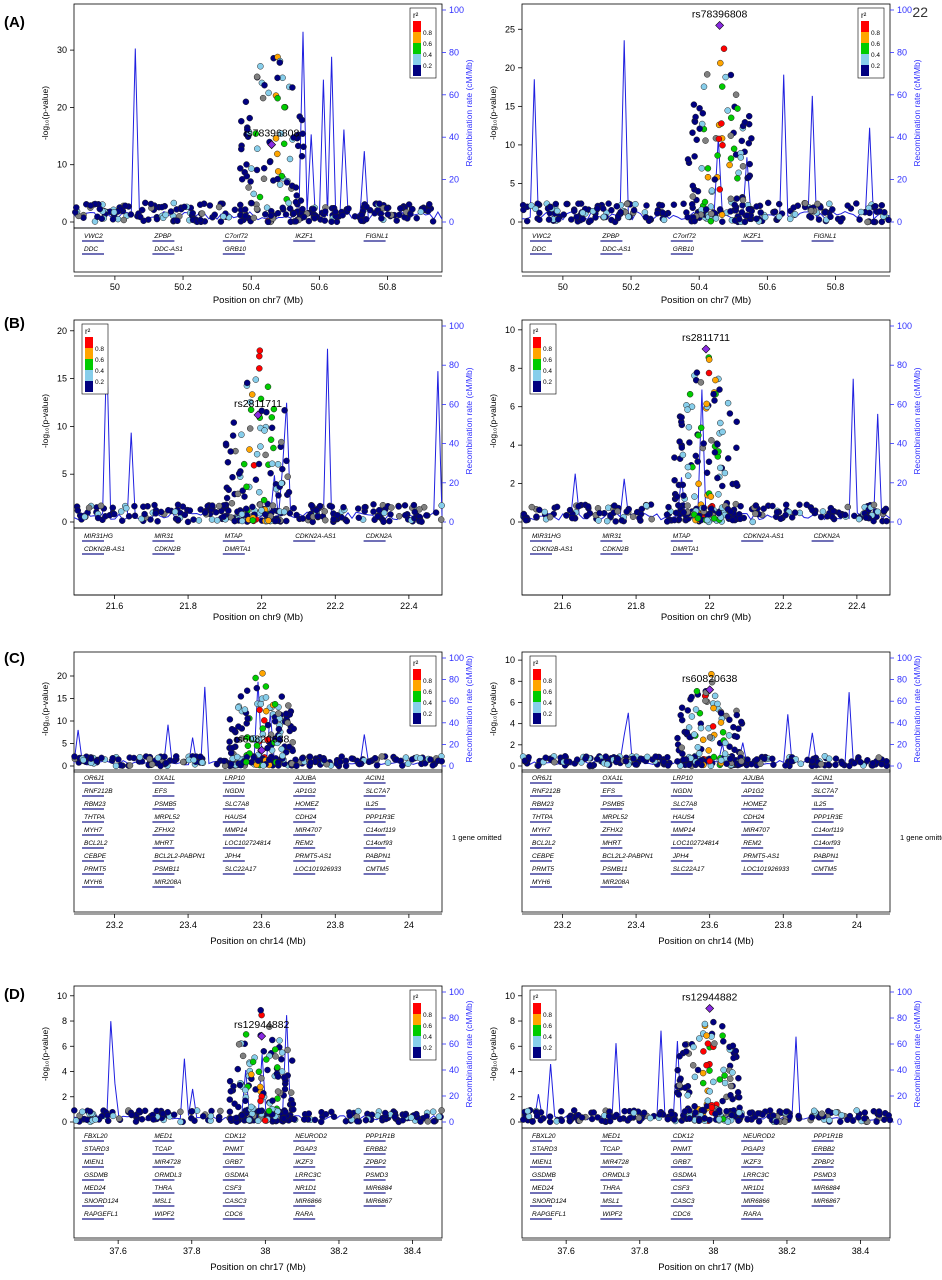 This screenshot has height=1280, width=942. Describe the element at coordinates (902, 137) in the screenshot. I see `y2-tick-label: 40` at that location.